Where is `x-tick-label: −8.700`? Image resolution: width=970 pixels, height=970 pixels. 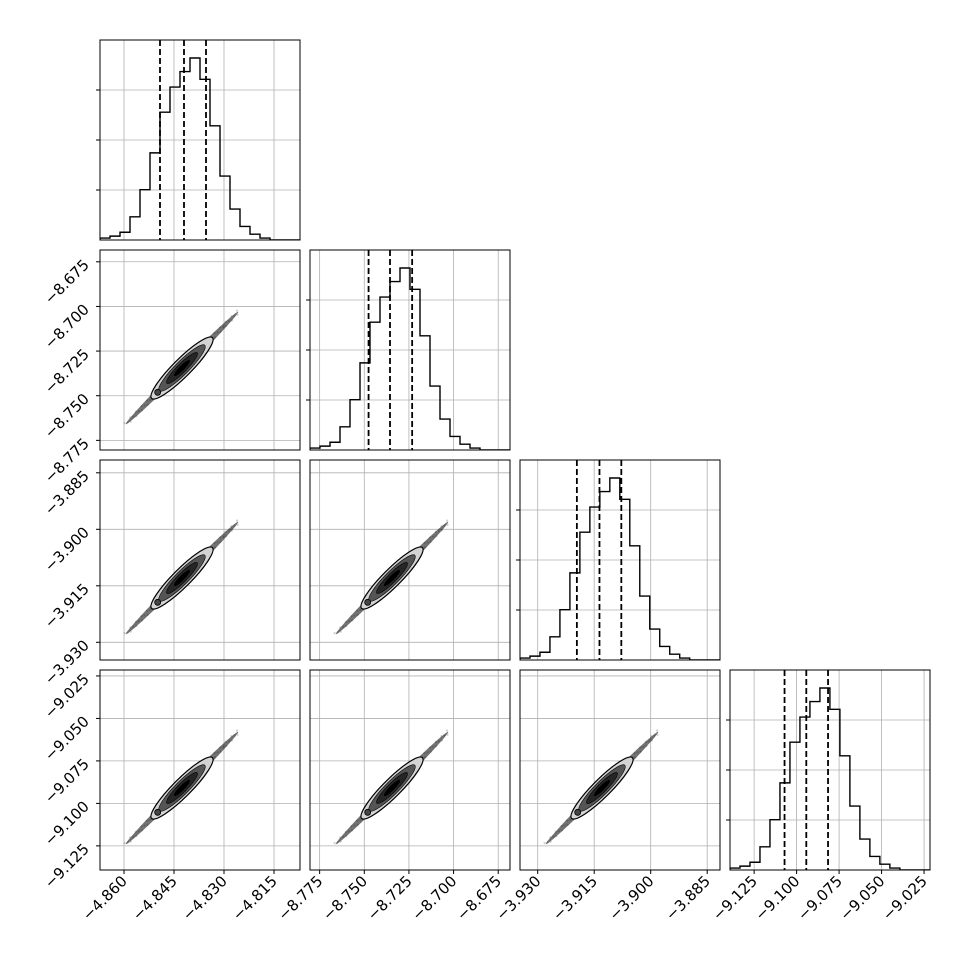 x-tick-label: −8.700 is located at coordinates (434, 898).